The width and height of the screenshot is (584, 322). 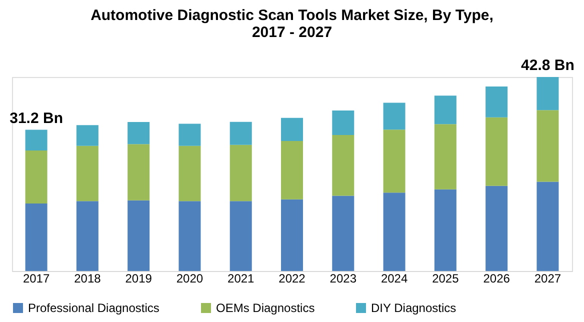 What do you see at coordinates (88, 279) in the screenshot?
I see `x-tick-label: 2018` at bounding box center [88, 279].